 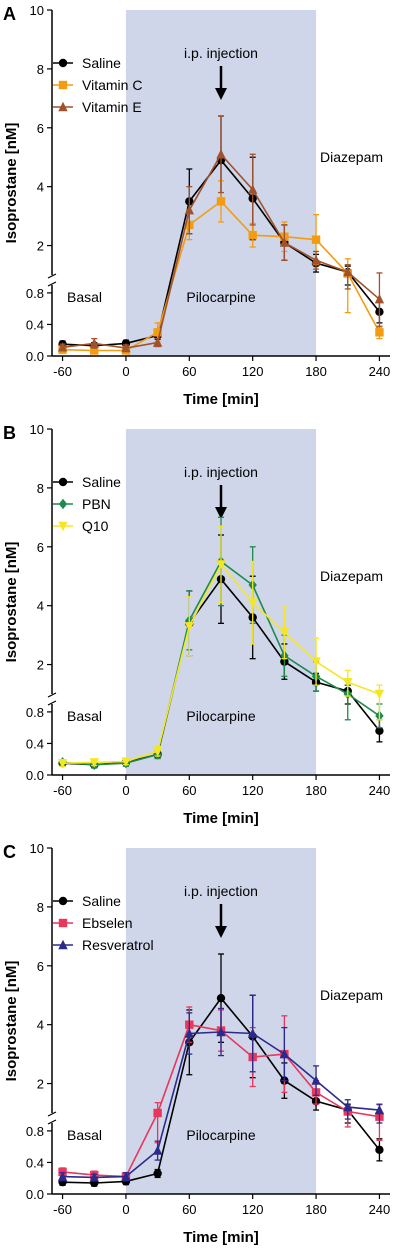 I want to click on panel-label-c: C, so click(x=9, y=852).